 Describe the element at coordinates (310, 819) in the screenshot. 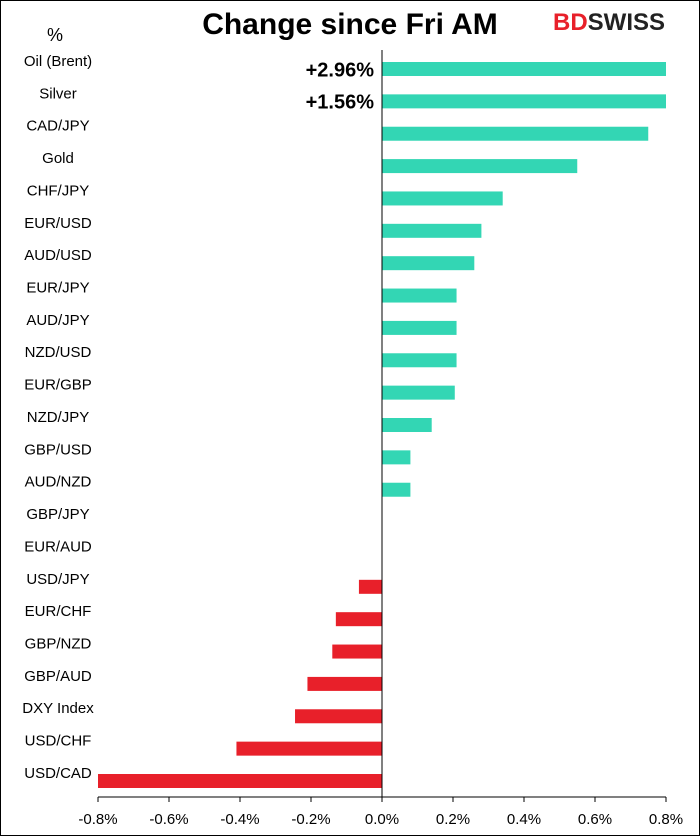

I see `x-tick-label: -0.2%` at that location.